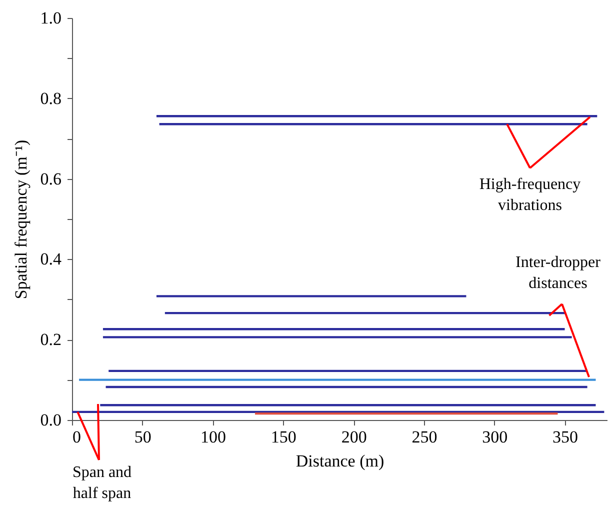 The height and width of the screenshot is (509, 611). What do you see at coordinates (51, 259) in the screenshot?
I see `y-tick-label: 0.4` at bounding box center [51, 259].